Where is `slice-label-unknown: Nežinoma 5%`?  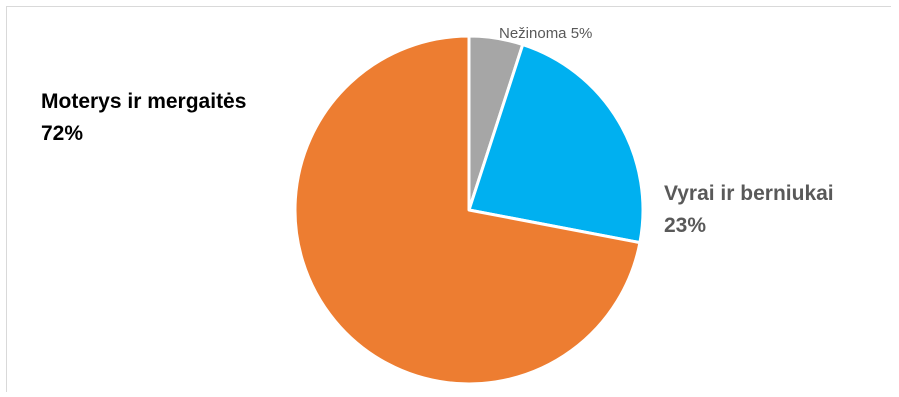
slice-label-unknown: Nežinoma 5% is located at coordinates (545, 33).